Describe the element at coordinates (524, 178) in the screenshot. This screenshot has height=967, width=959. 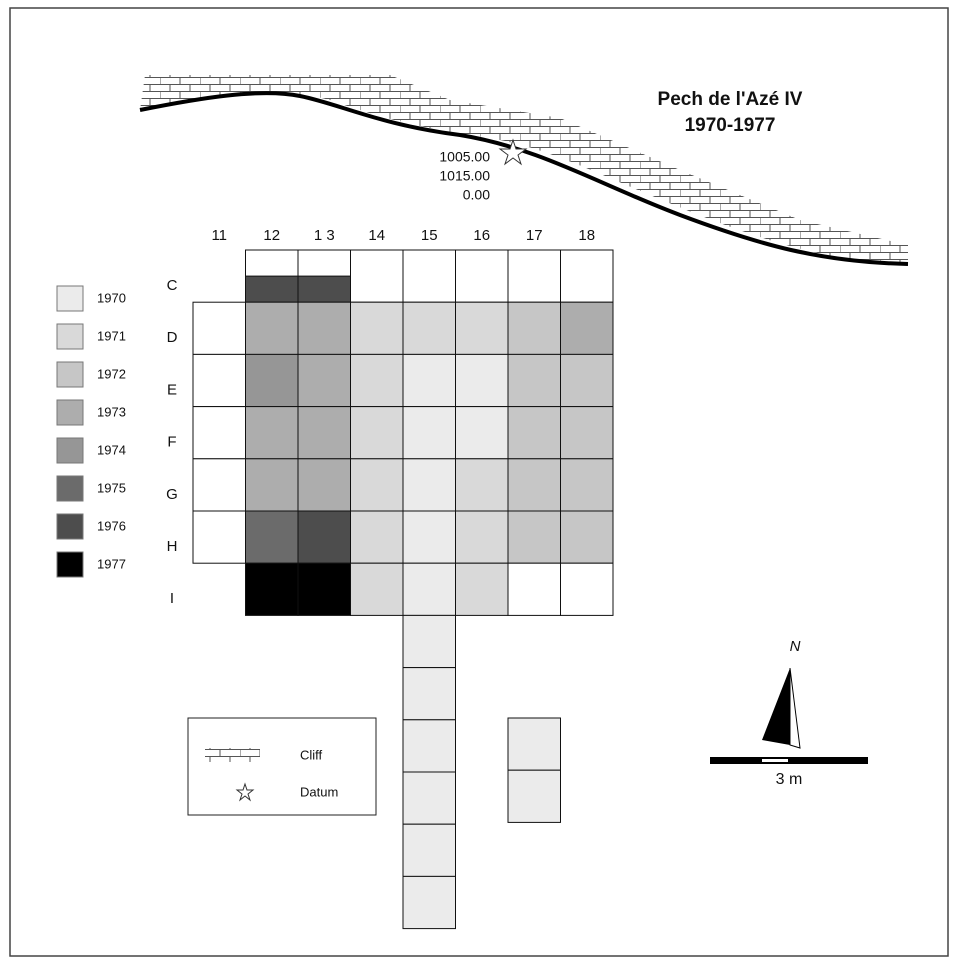
I see `cliff-edge` at that location.